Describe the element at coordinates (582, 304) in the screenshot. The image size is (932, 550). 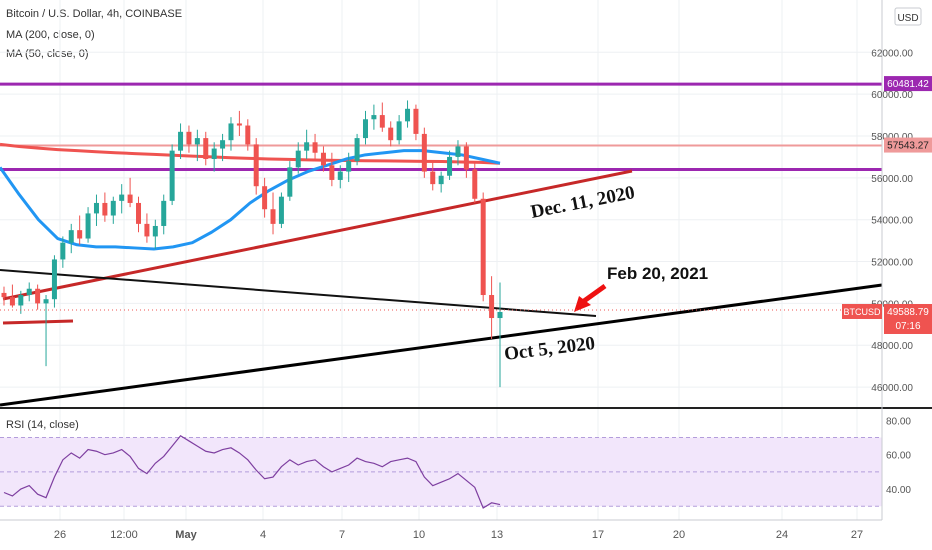
I see `annotation-arrow-head` at that location.